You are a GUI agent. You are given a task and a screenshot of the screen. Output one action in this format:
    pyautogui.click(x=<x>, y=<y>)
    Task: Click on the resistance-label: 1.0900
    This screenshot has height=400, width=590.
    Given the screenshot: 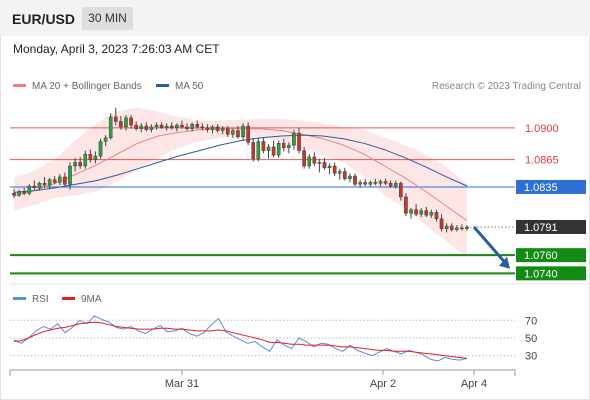 What is the action you would take?
    pyautogui.click(x=542, y=129)
    